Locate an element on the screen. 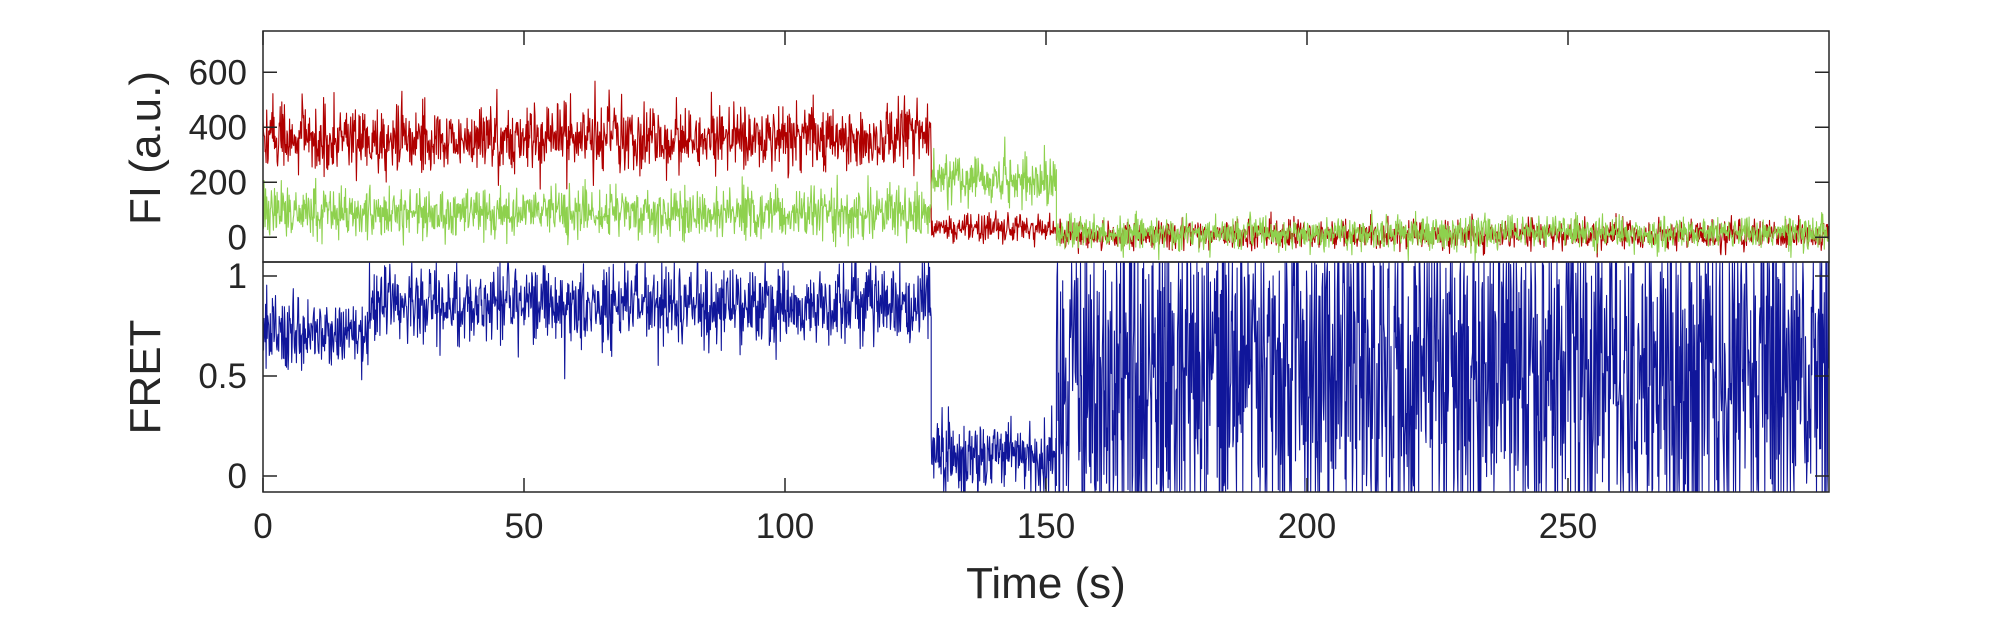 This screenshot has height=625, width=2005. y-tick-label: 200 is located at coordinates (218, 182).